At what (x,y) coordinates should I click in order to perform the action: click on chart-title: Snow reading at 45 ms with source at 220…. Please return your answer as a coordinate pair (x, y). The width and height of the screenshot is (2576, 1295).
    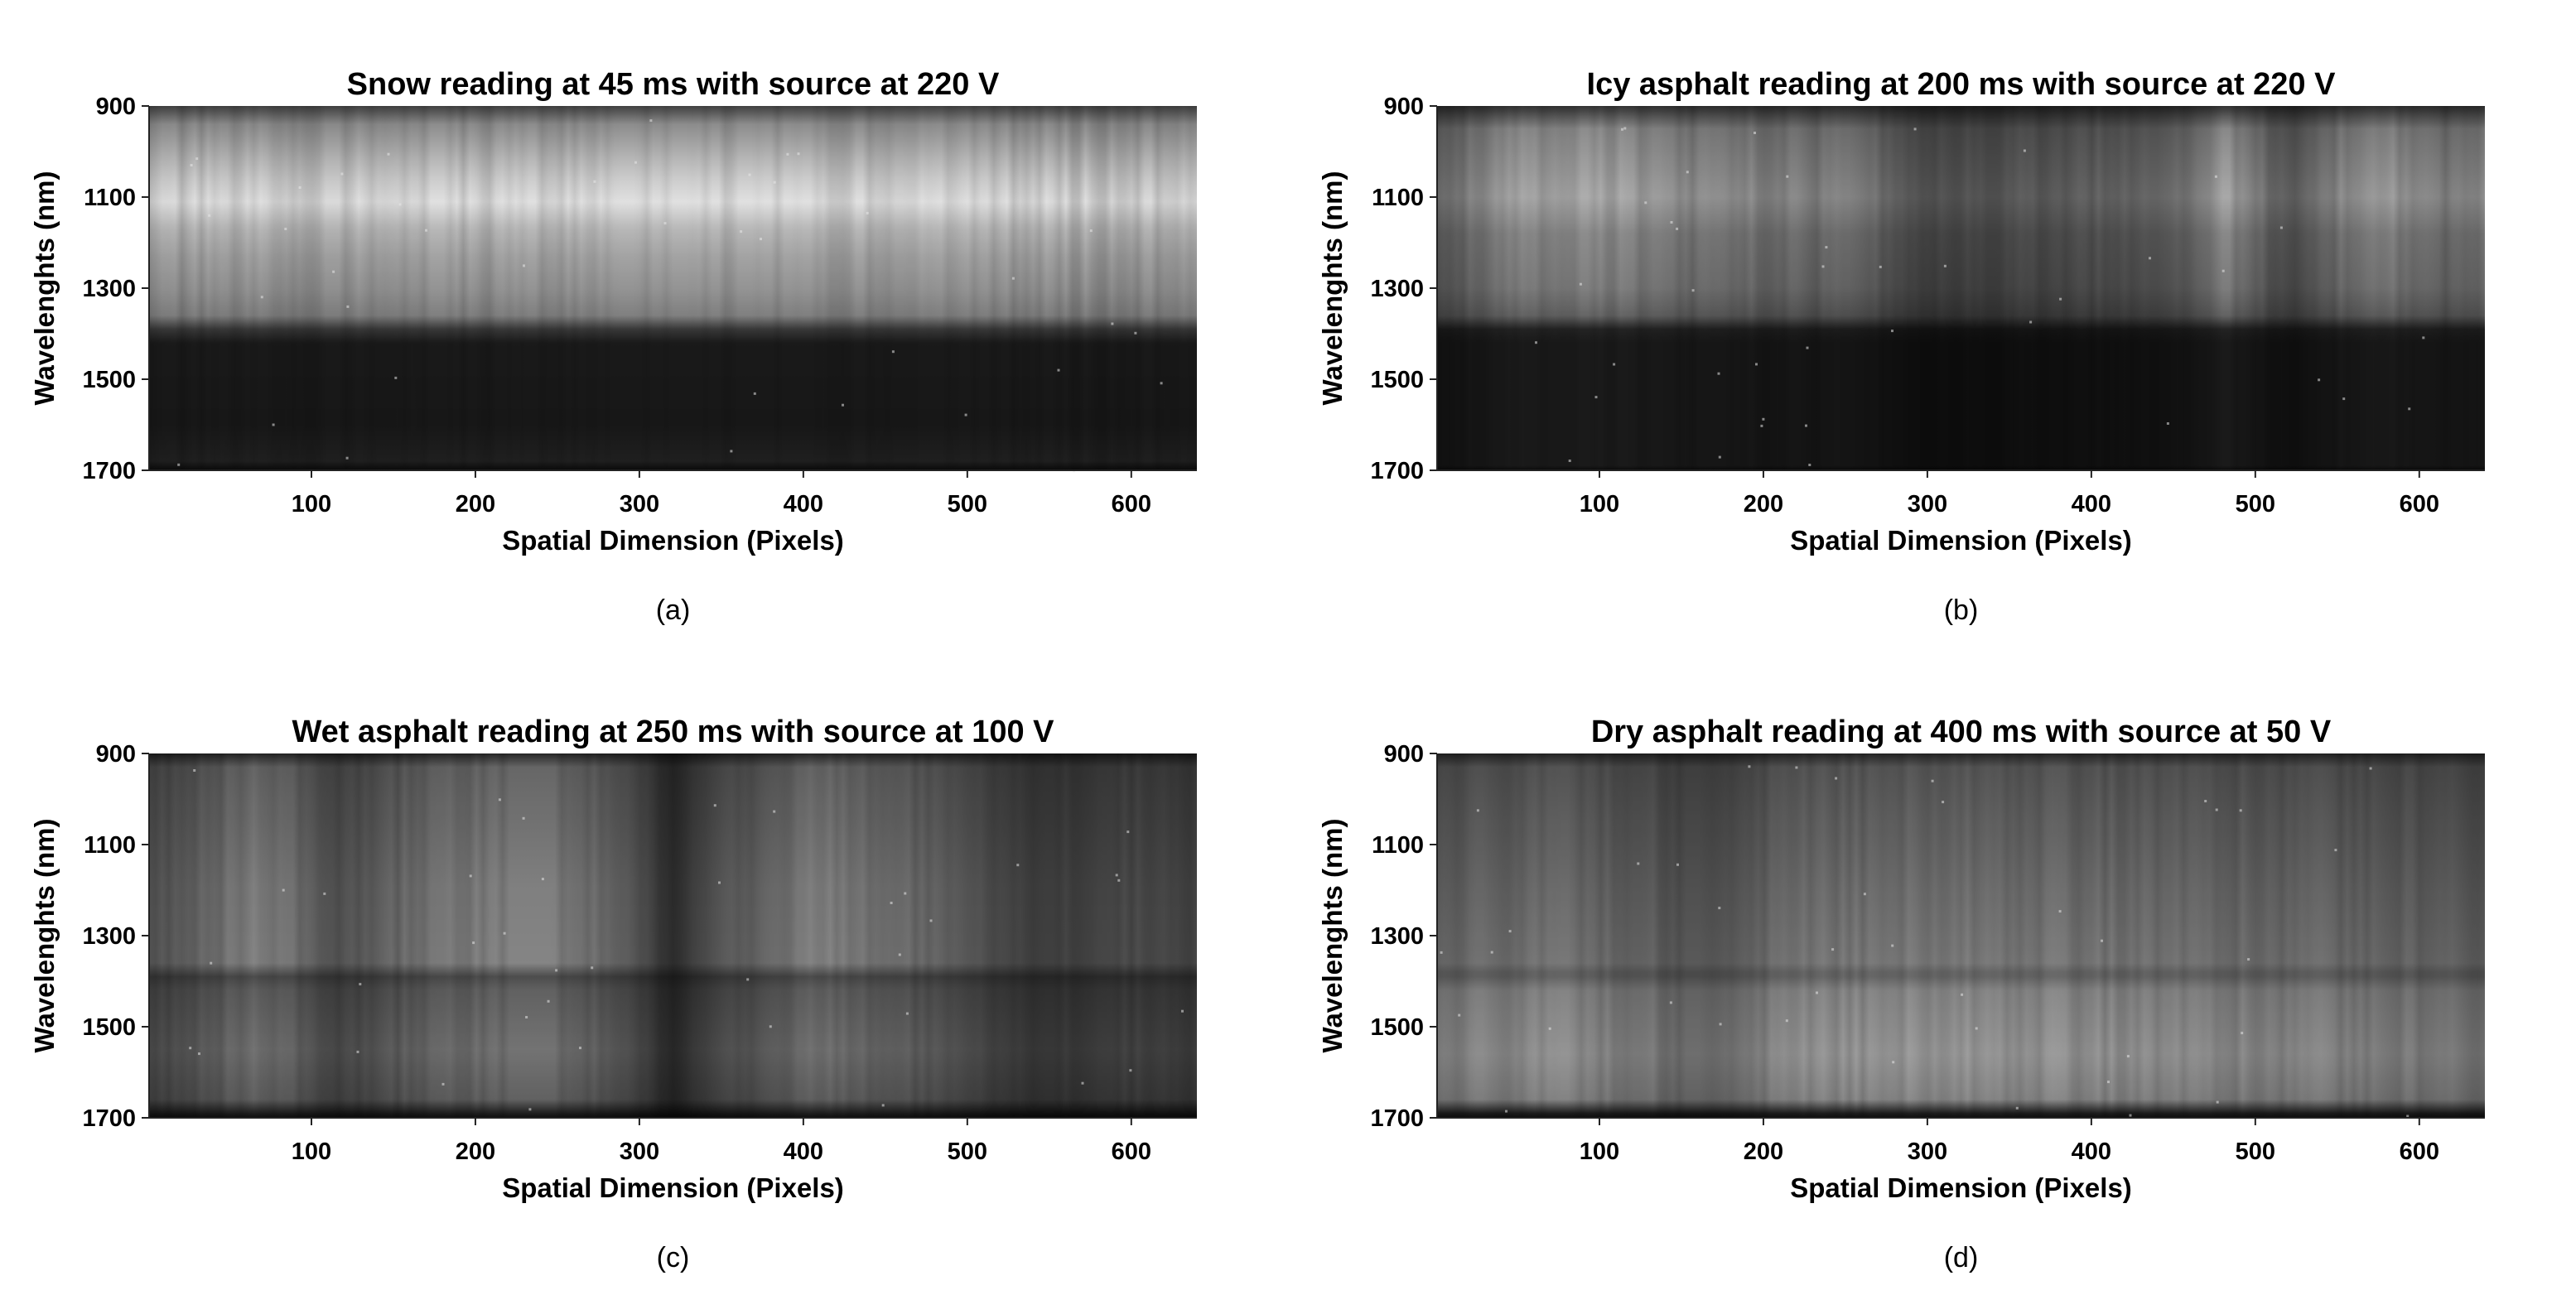
    Looking at the image, I should click on (673, 84).